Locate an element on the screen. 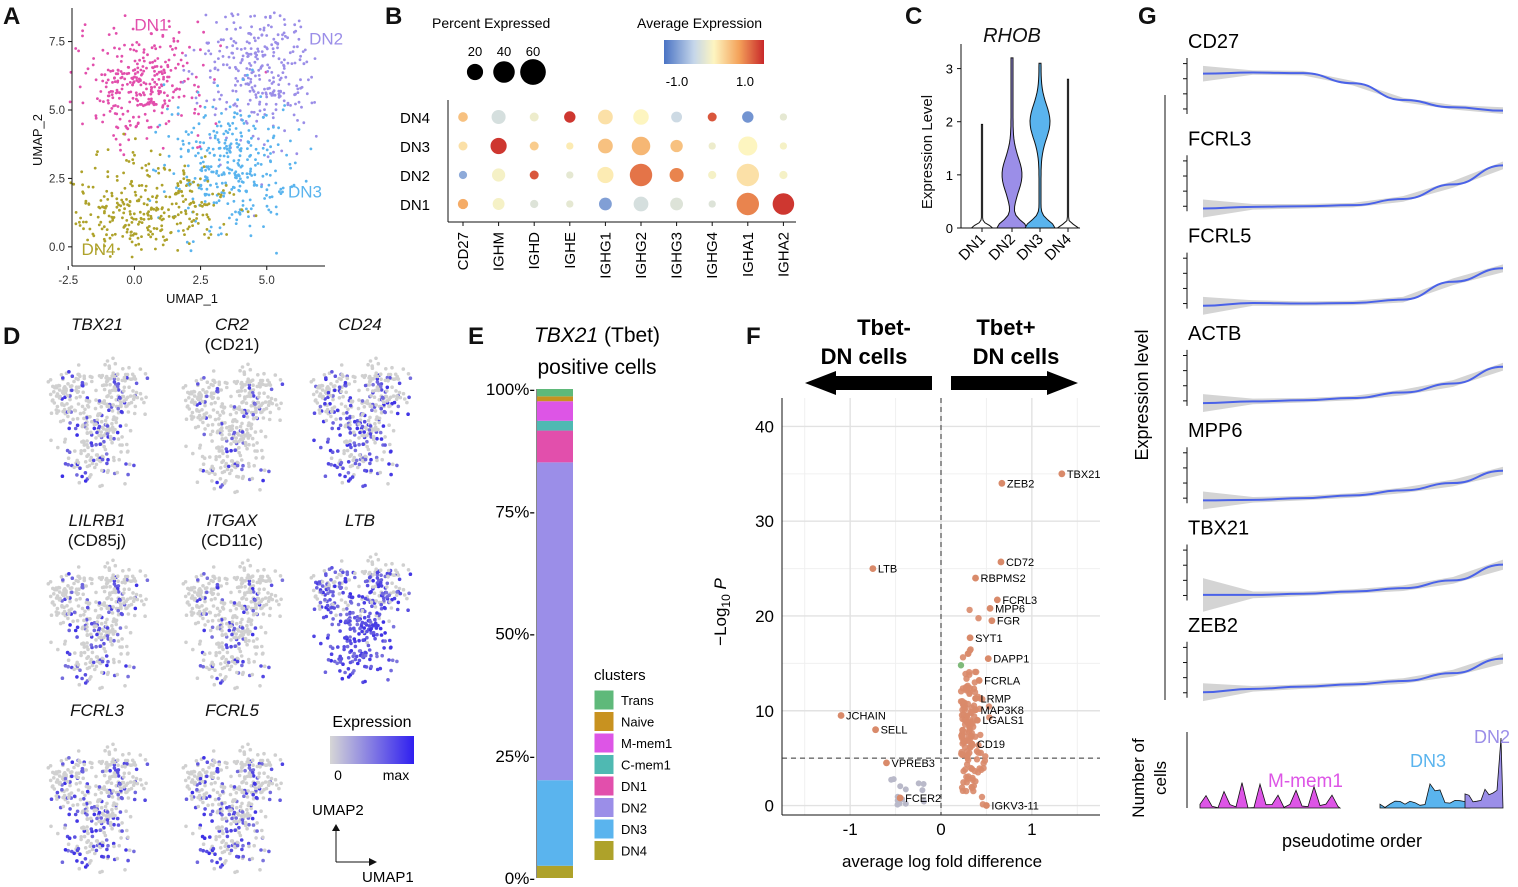  volcano-point is located at coordinates (970, 738).